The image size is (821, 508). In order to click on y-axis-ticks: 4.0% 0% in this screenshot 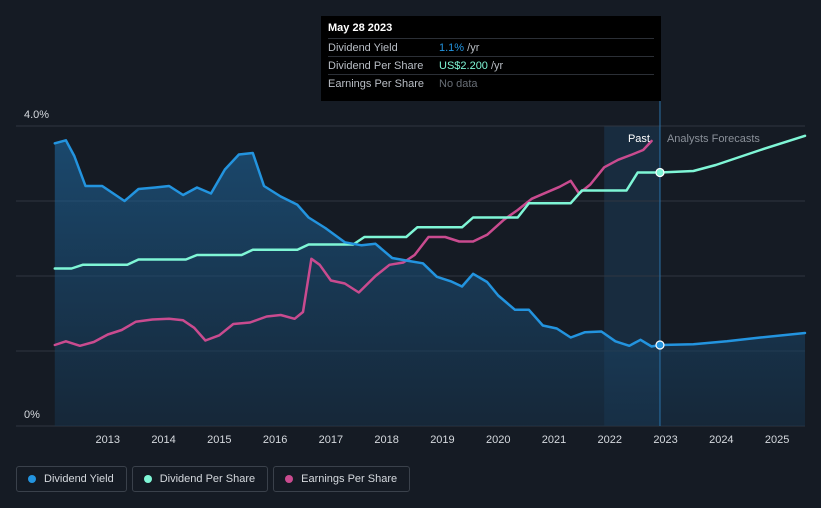, I will do `click(36, 265)`.